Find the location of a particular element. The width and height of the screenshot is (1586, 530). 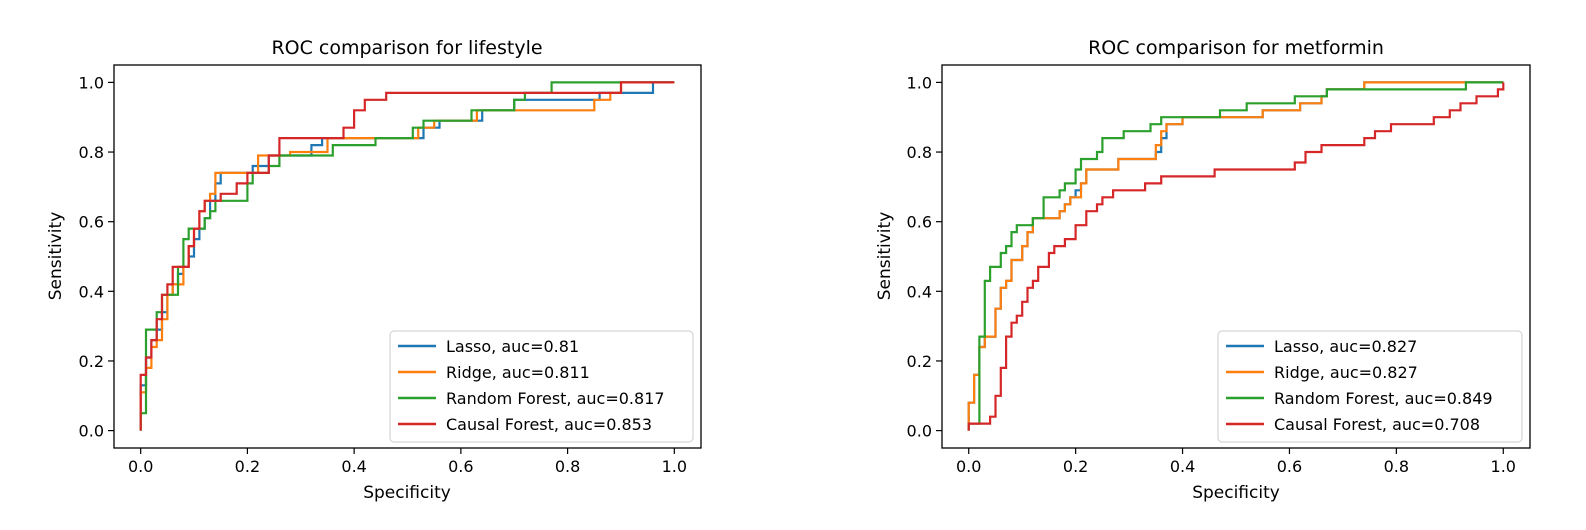

legend-label-1: Ridge, auc=0.827 is located at coordinates (1346, 372).